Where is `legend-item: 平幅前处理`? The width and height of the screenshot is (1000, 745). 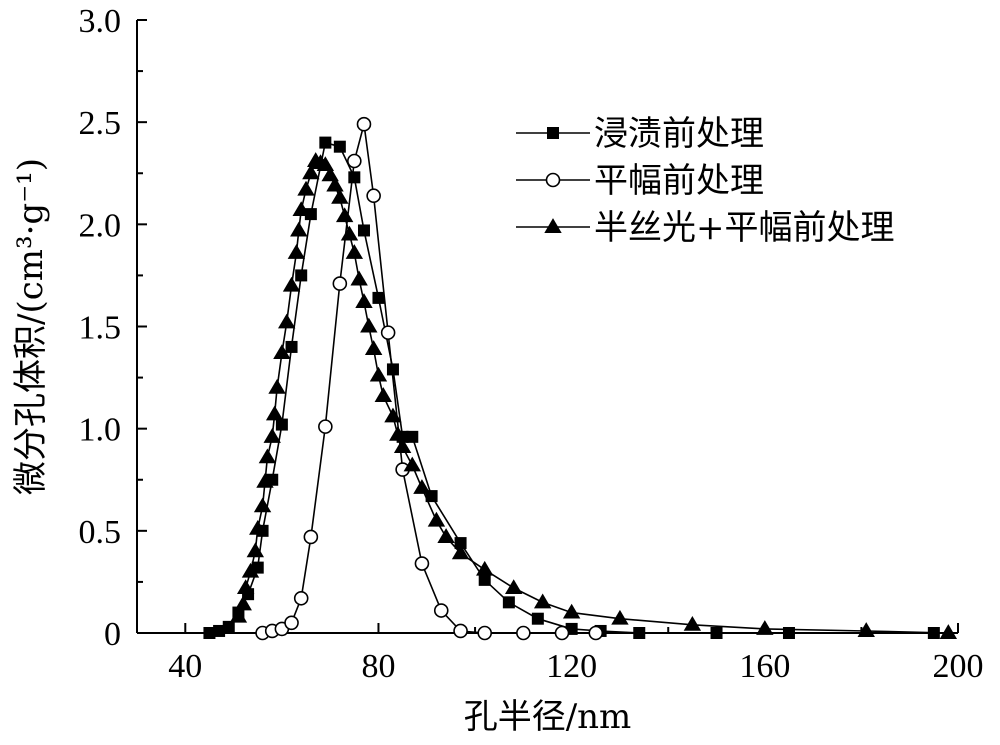
legend-item: 平幅前处理 is located at coordinates (640, 181).